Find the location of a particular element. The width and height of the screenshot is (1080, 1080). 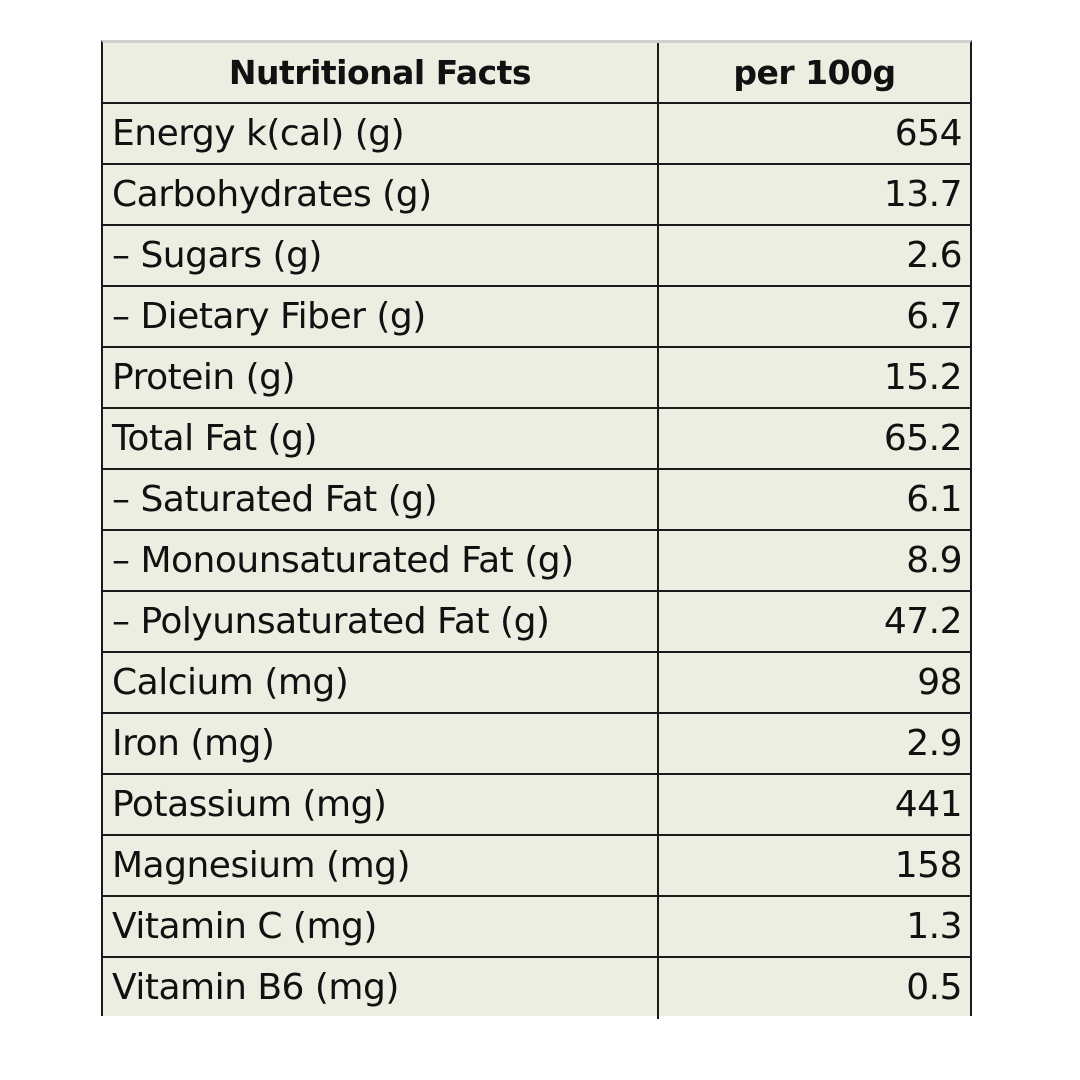

nutrient-value: 6.1 is located at coordinates (934, 499).